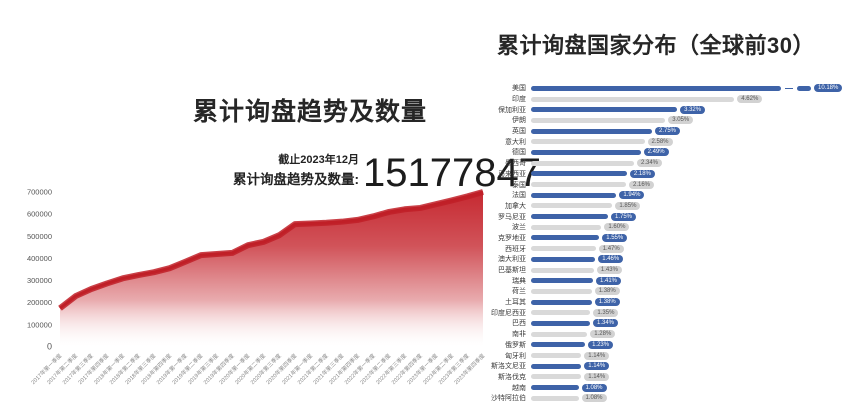 The width and height of the screenshot is (852, 411). Describe the element at coordinates (580, 227) in the screenshot. I see `country-bar-zone: 1.60%` at that location.